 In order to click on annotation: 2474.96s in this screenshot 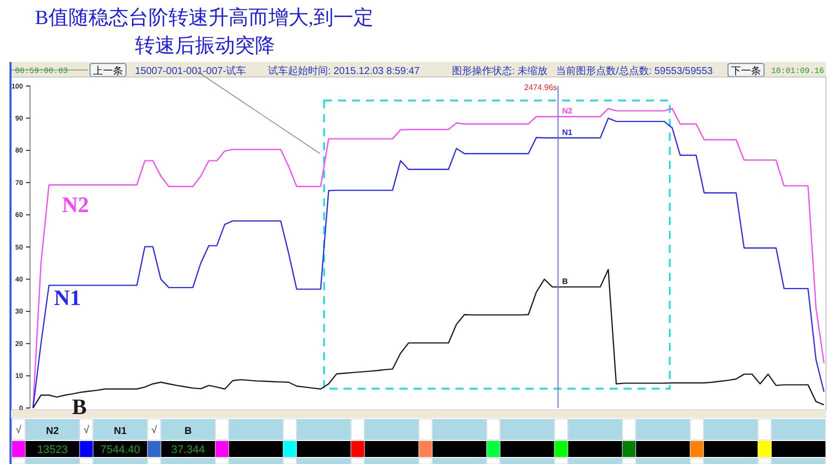, I will do `click(541, 87)`.